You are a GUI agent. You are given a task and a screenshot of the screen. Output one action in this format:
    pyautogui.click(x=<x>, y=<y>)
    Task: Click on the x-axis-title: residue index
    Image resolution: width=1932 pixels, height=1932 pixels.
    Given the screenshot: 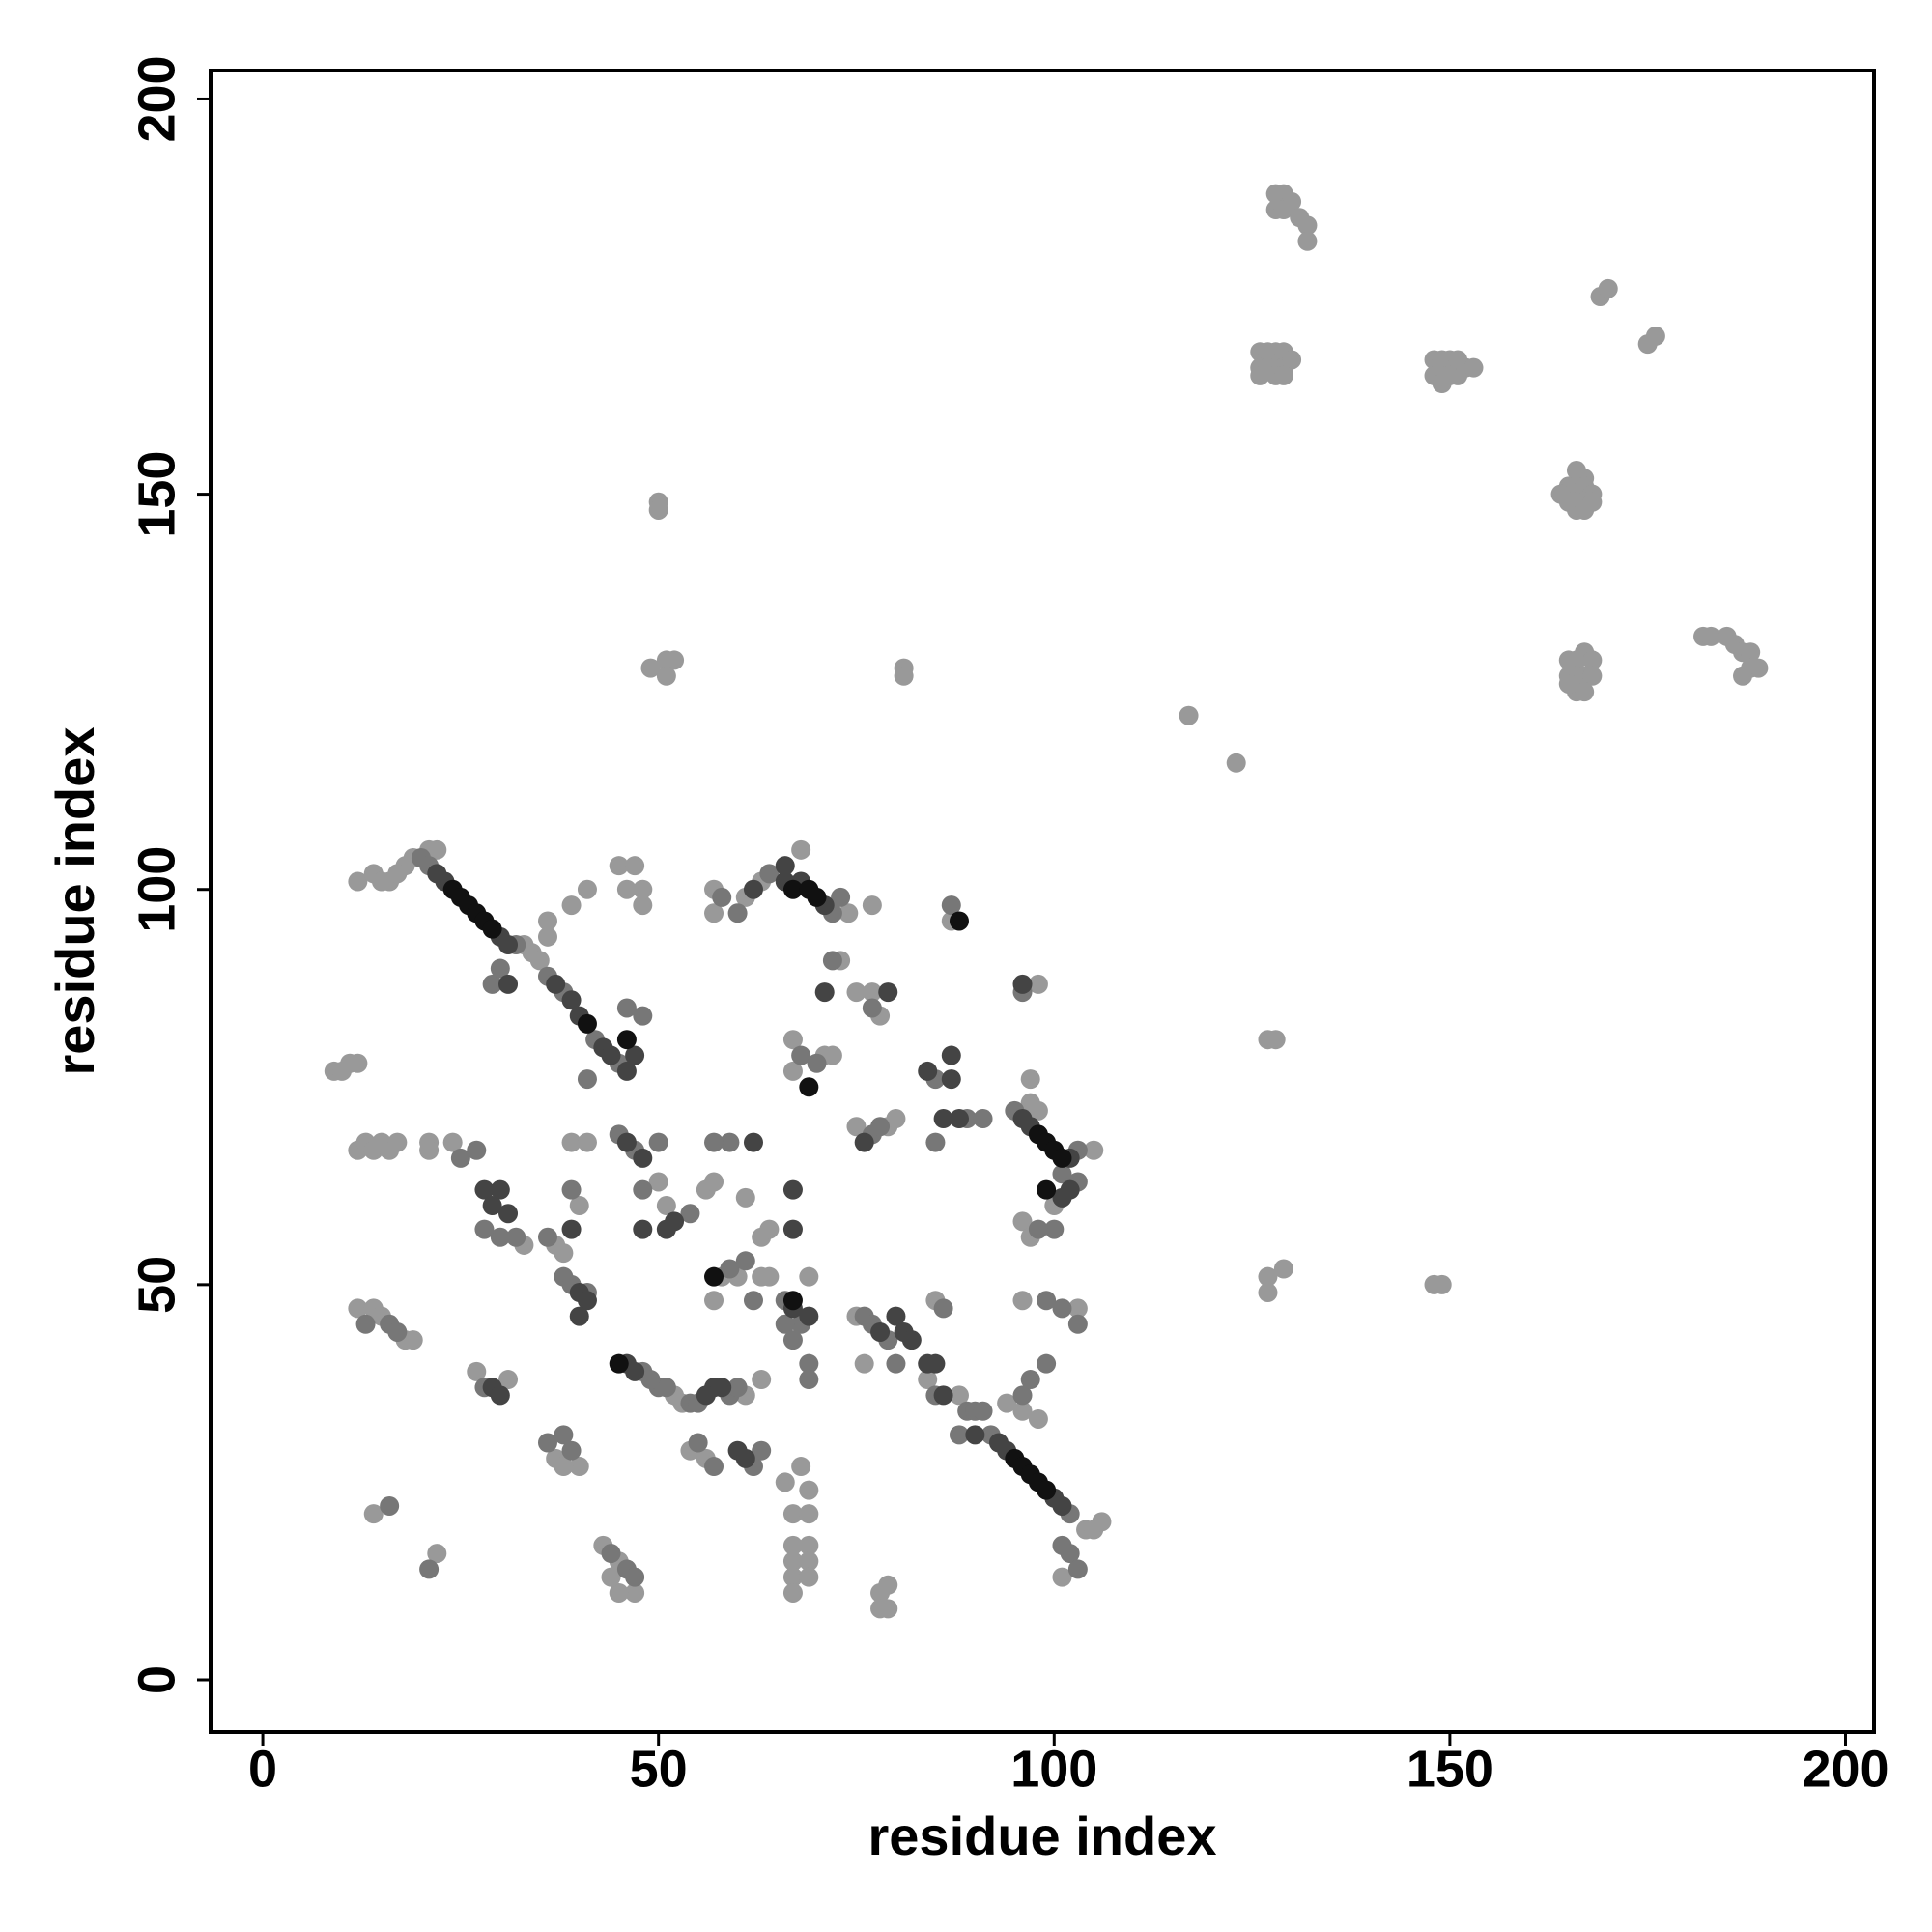 What is the action you would take?
    pyautogui.click(x=1041, y=1835)
    